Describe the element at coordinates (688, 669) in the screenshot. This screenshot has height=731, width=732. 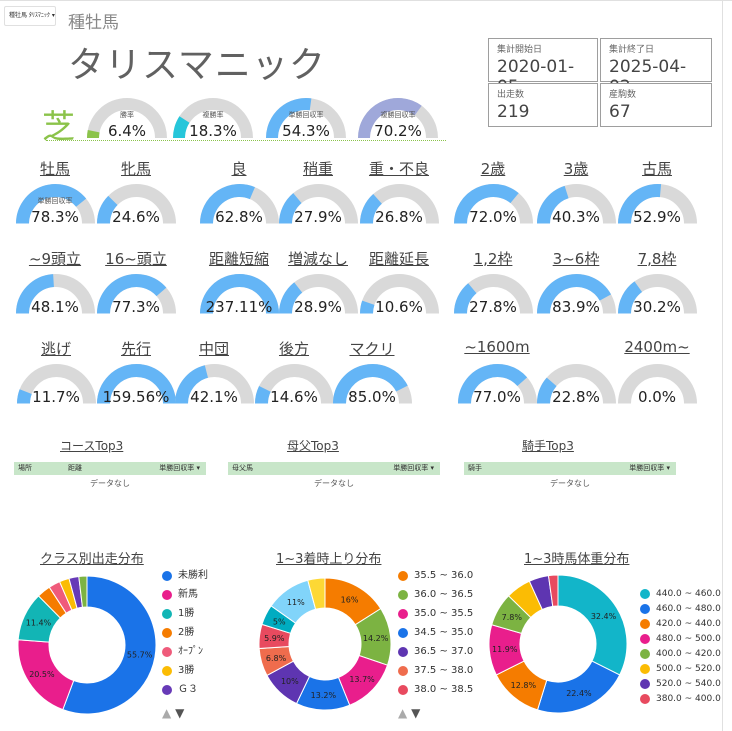
I see `legend-label: 500.0 ~ 520.0` at that location.